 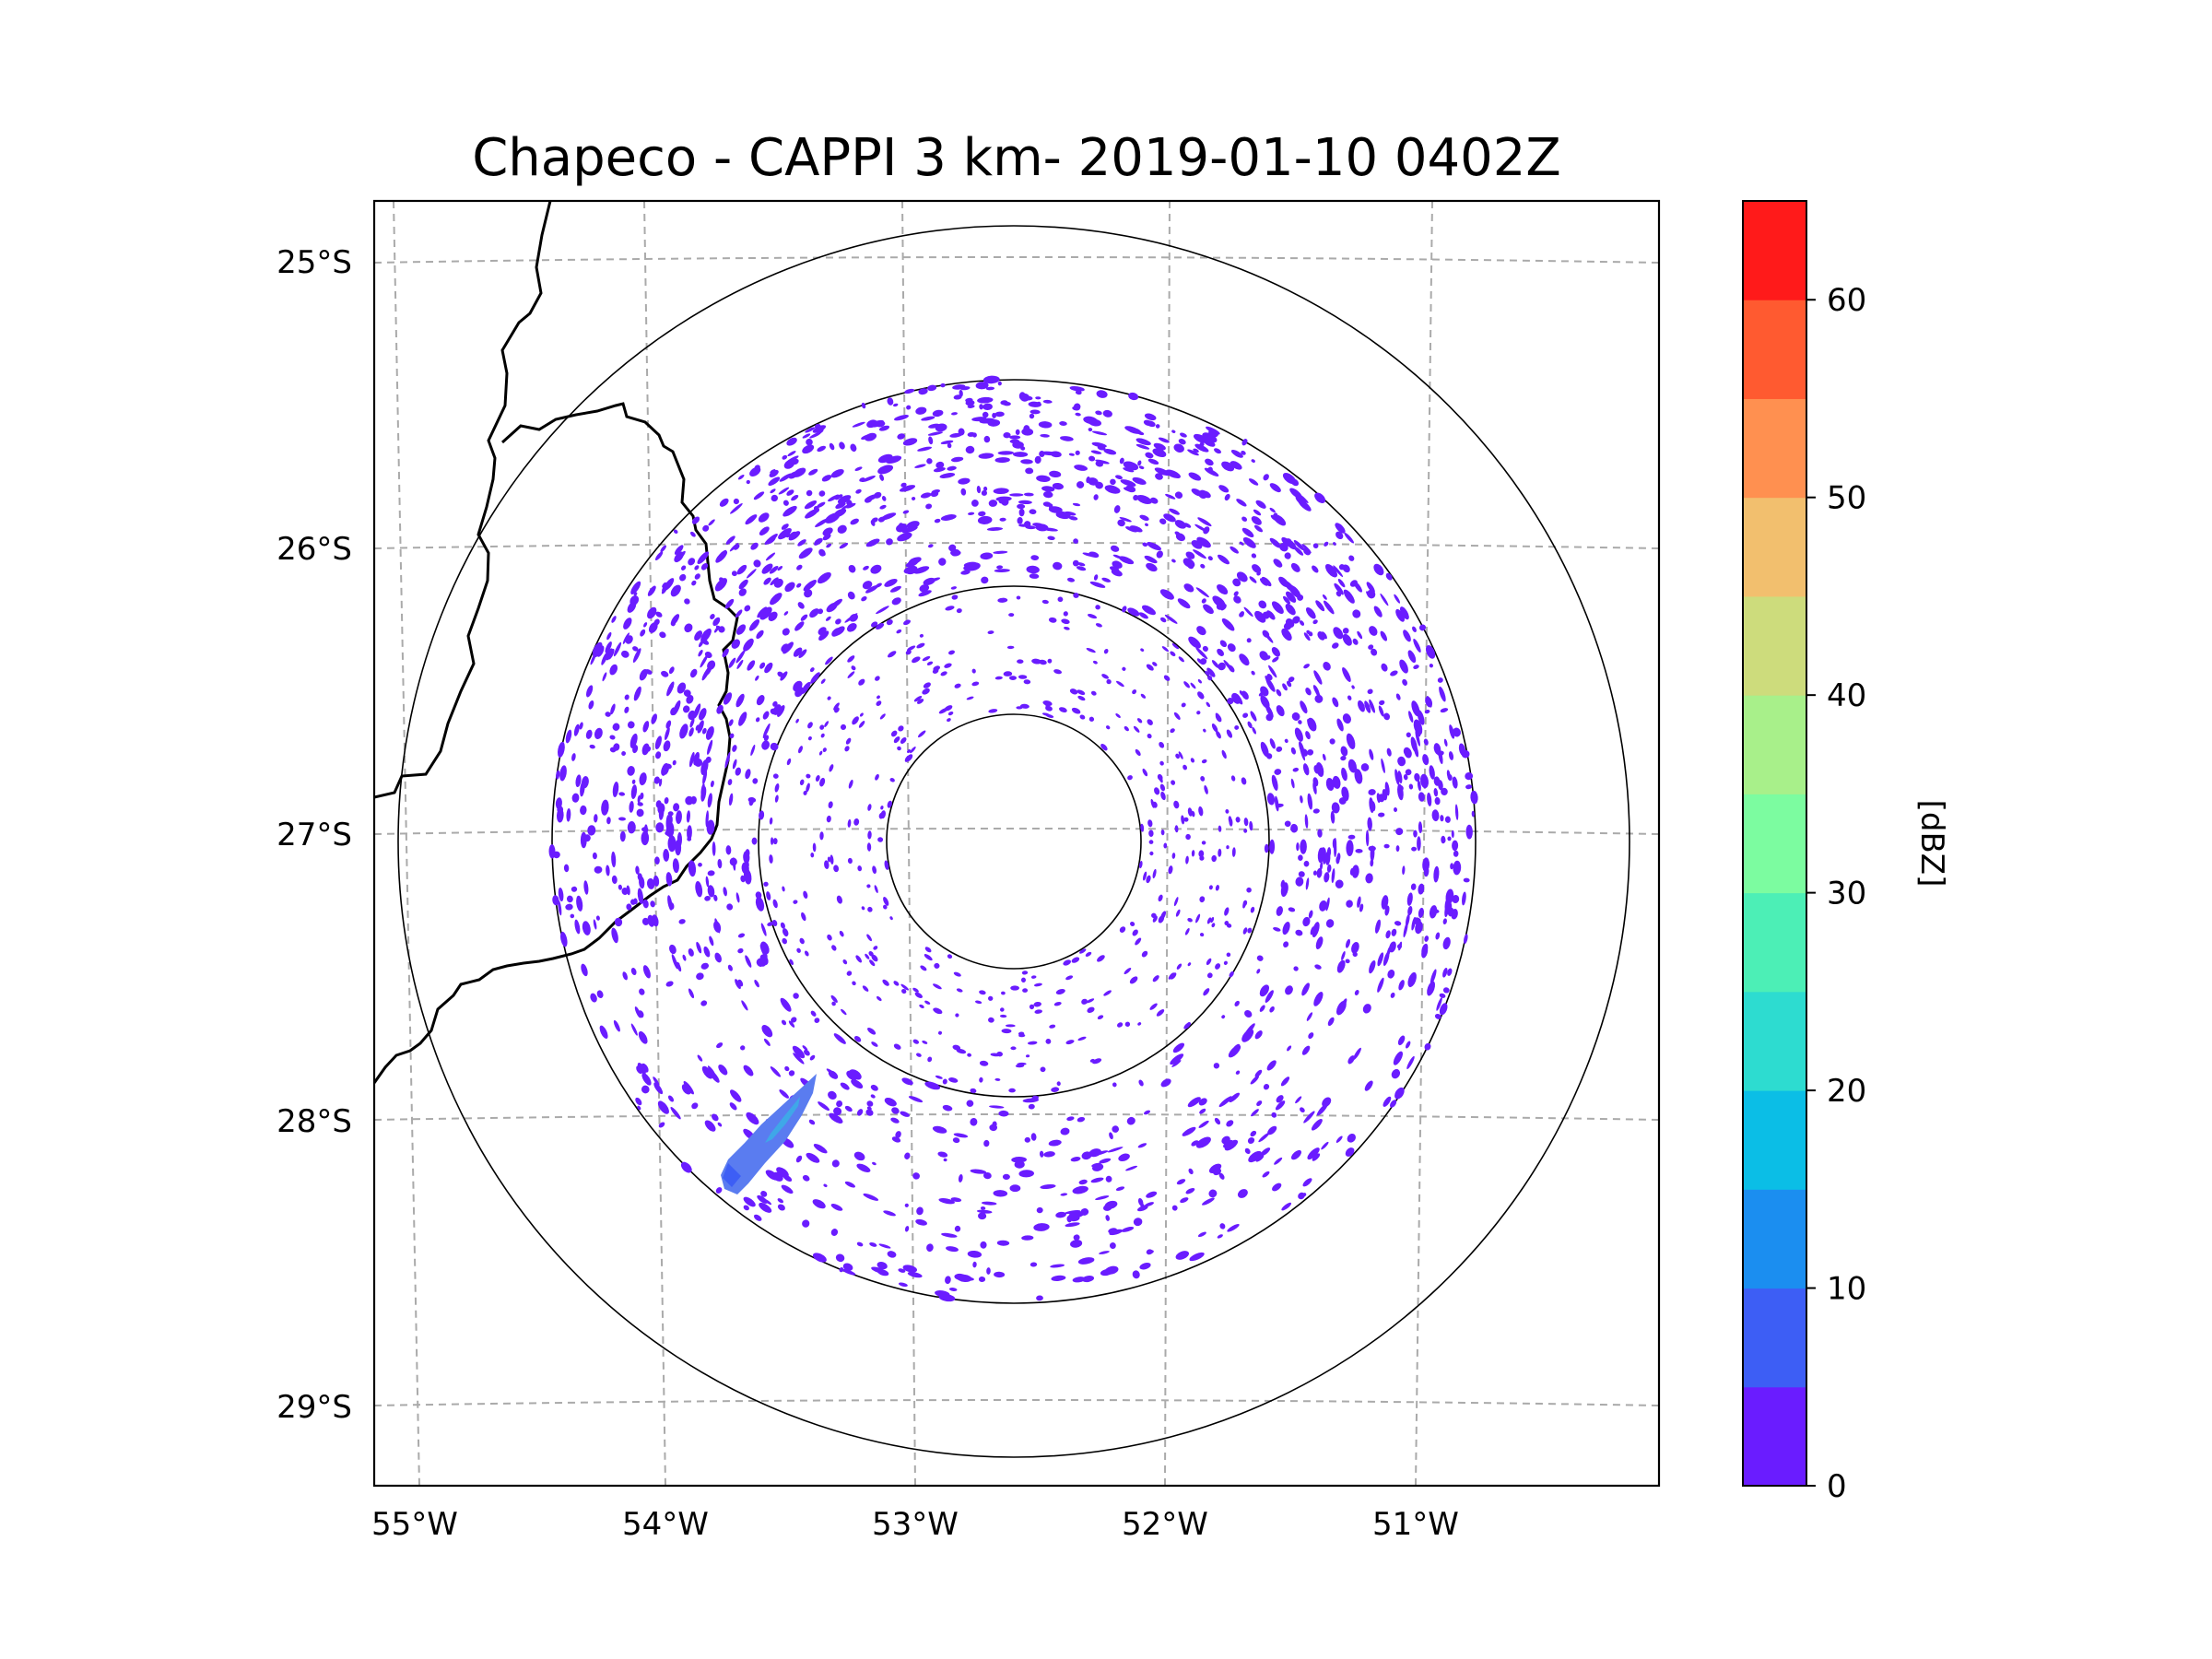 I want to click on colorbar-tick-label: 0, so click(x=1837, y=1486).